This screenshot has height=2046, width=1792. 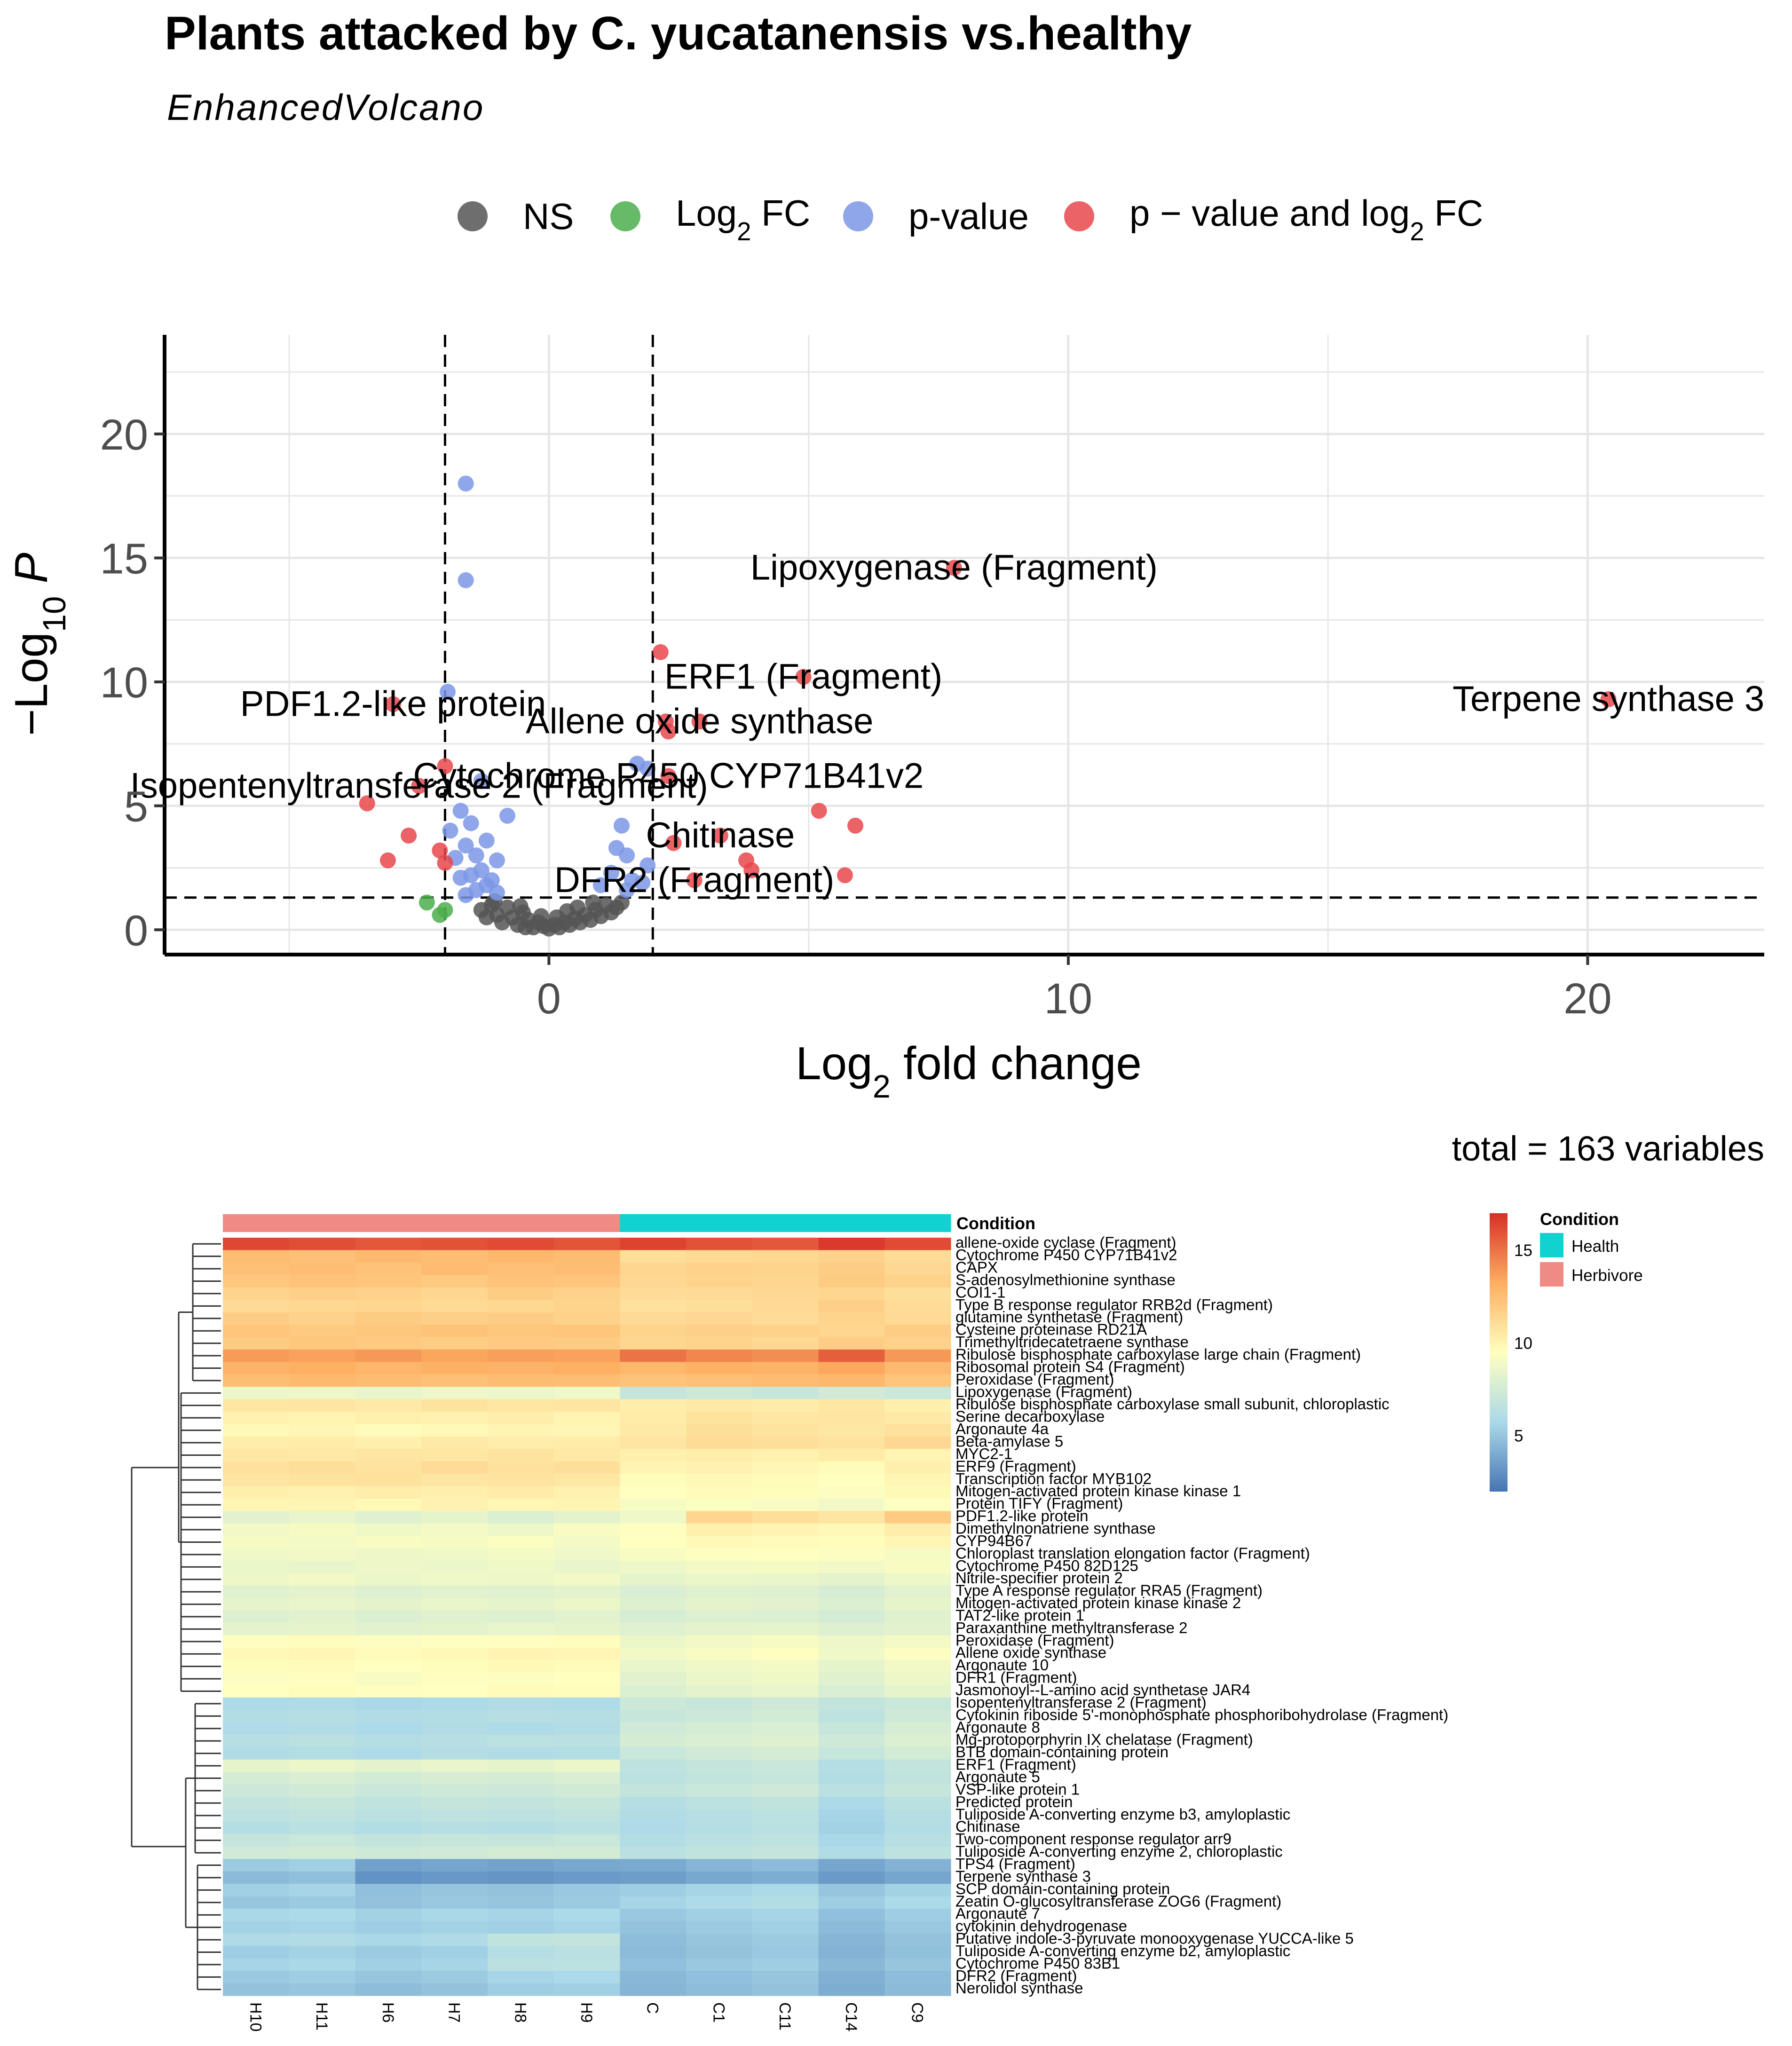 I want to click on legend-label-ns: NS, so click(x=548, y=216).